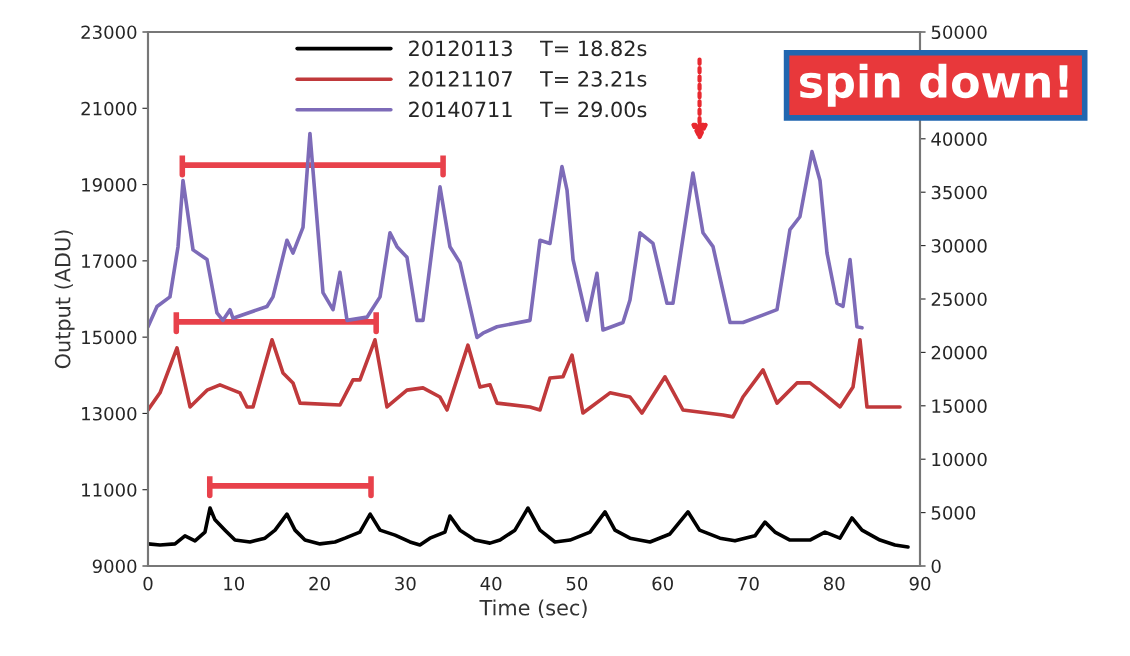  I want to click on y-axis-title: Output (ADU), so click(64, 299).